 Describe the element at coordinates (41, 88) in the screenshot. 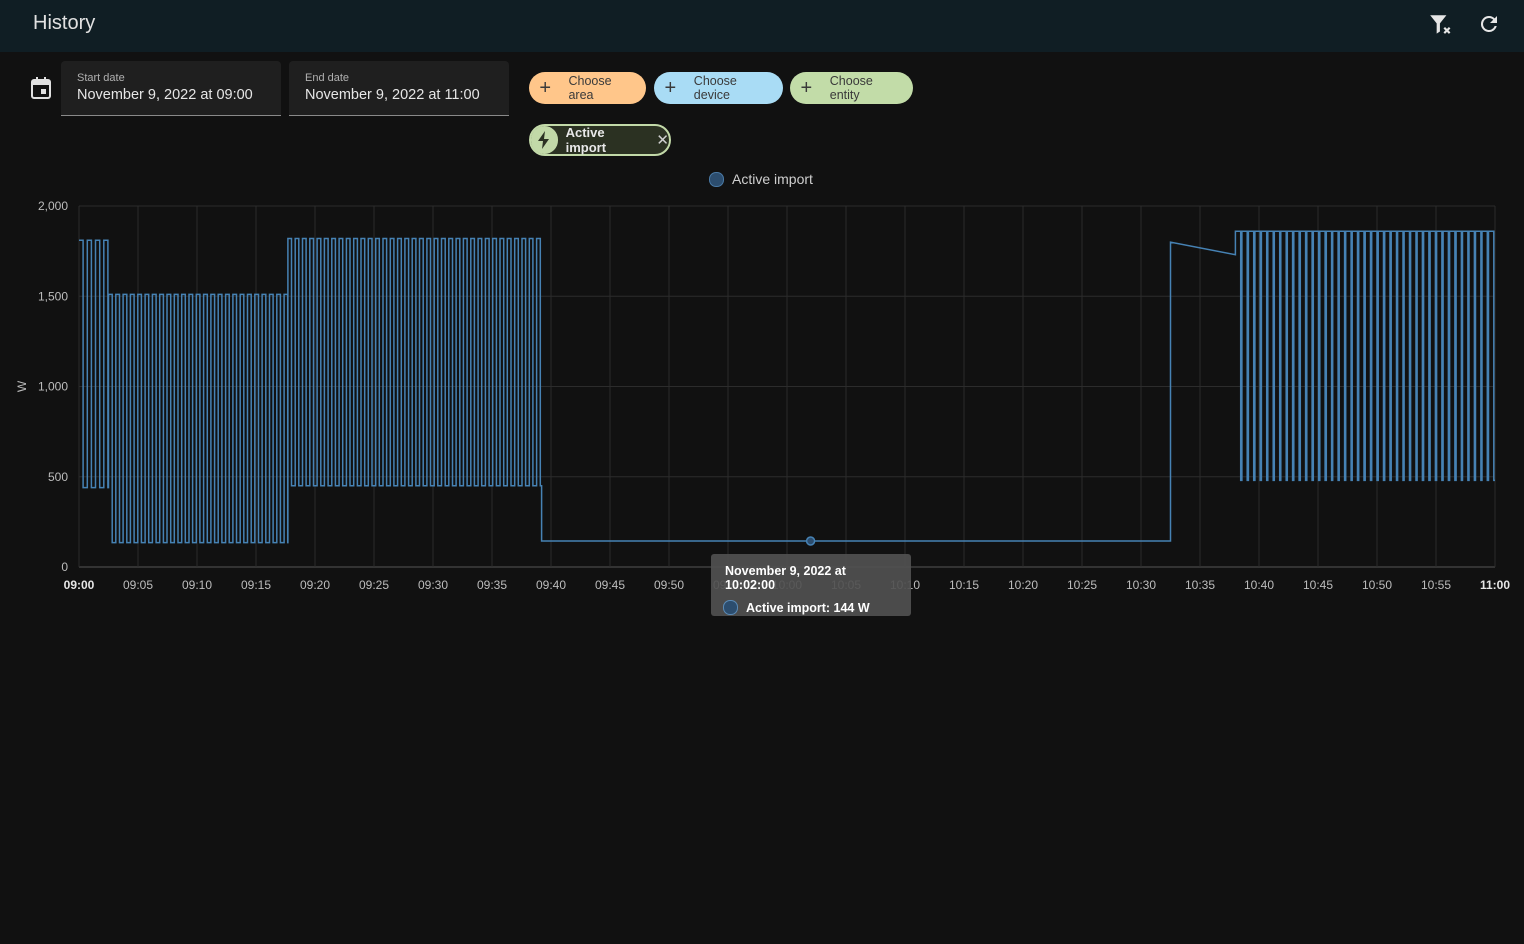

I see `calendar-icon` at that location.